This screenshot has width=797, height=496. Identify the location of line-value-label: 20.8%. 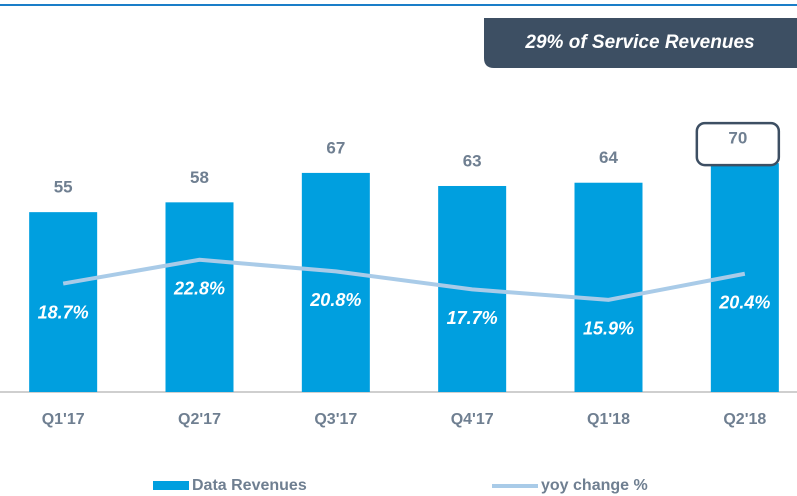
(335, 300).